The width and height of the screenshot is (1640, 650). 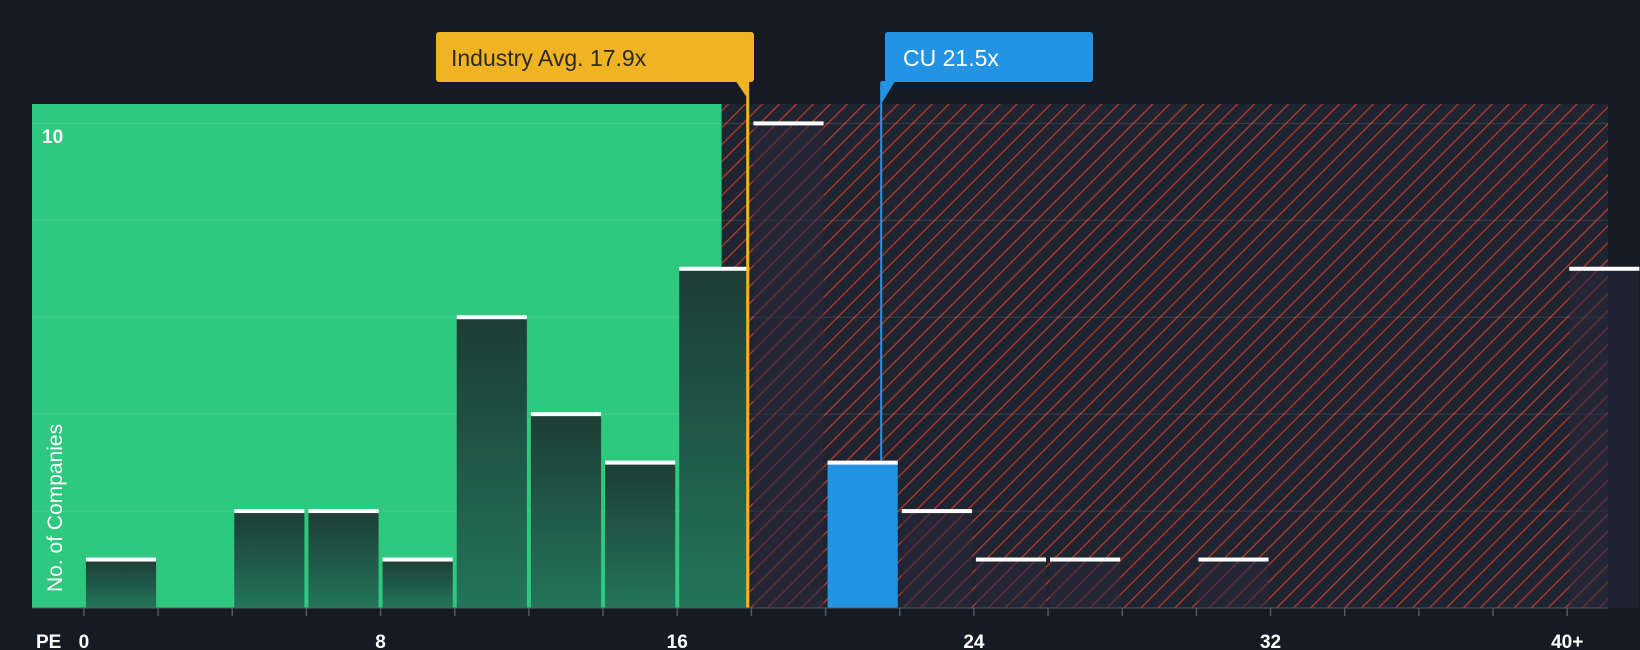 I want to click on industry-avg-label-box, so click(x=595, y=57).